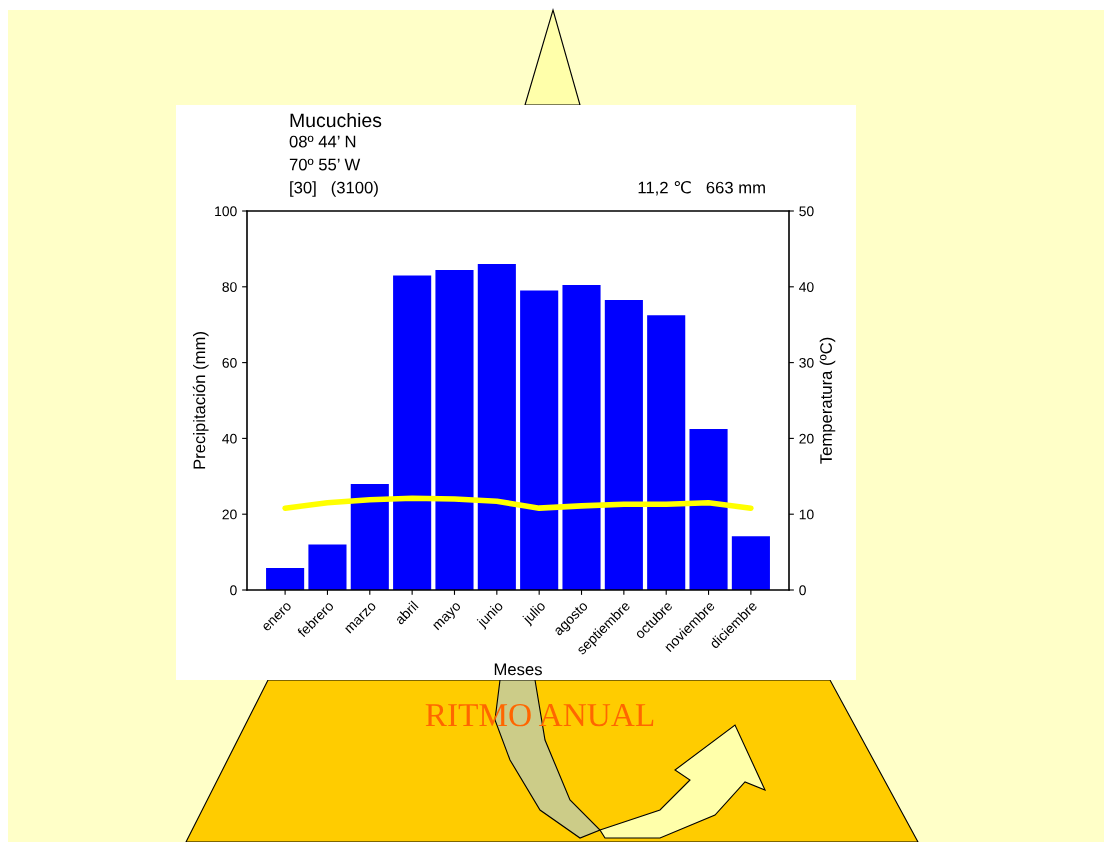  What do you see at coordinates (806, 438) in the screenshot?
I see `y2-tick-label: 20` at bounding box center [806, 438].